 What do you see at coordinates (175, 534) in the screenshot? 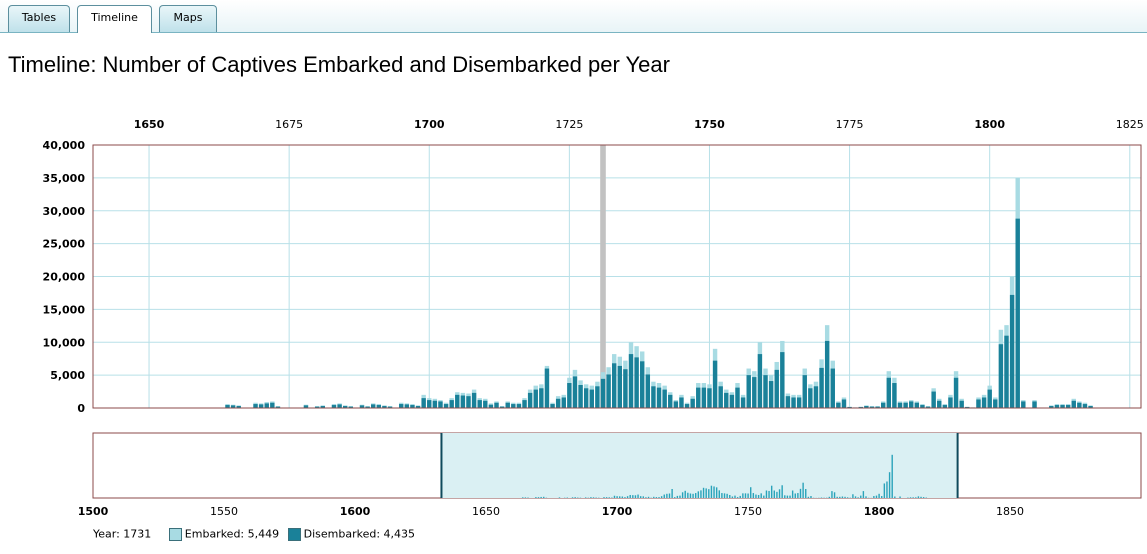
I see `embarked-swatch` at bounding box center [175, 534].